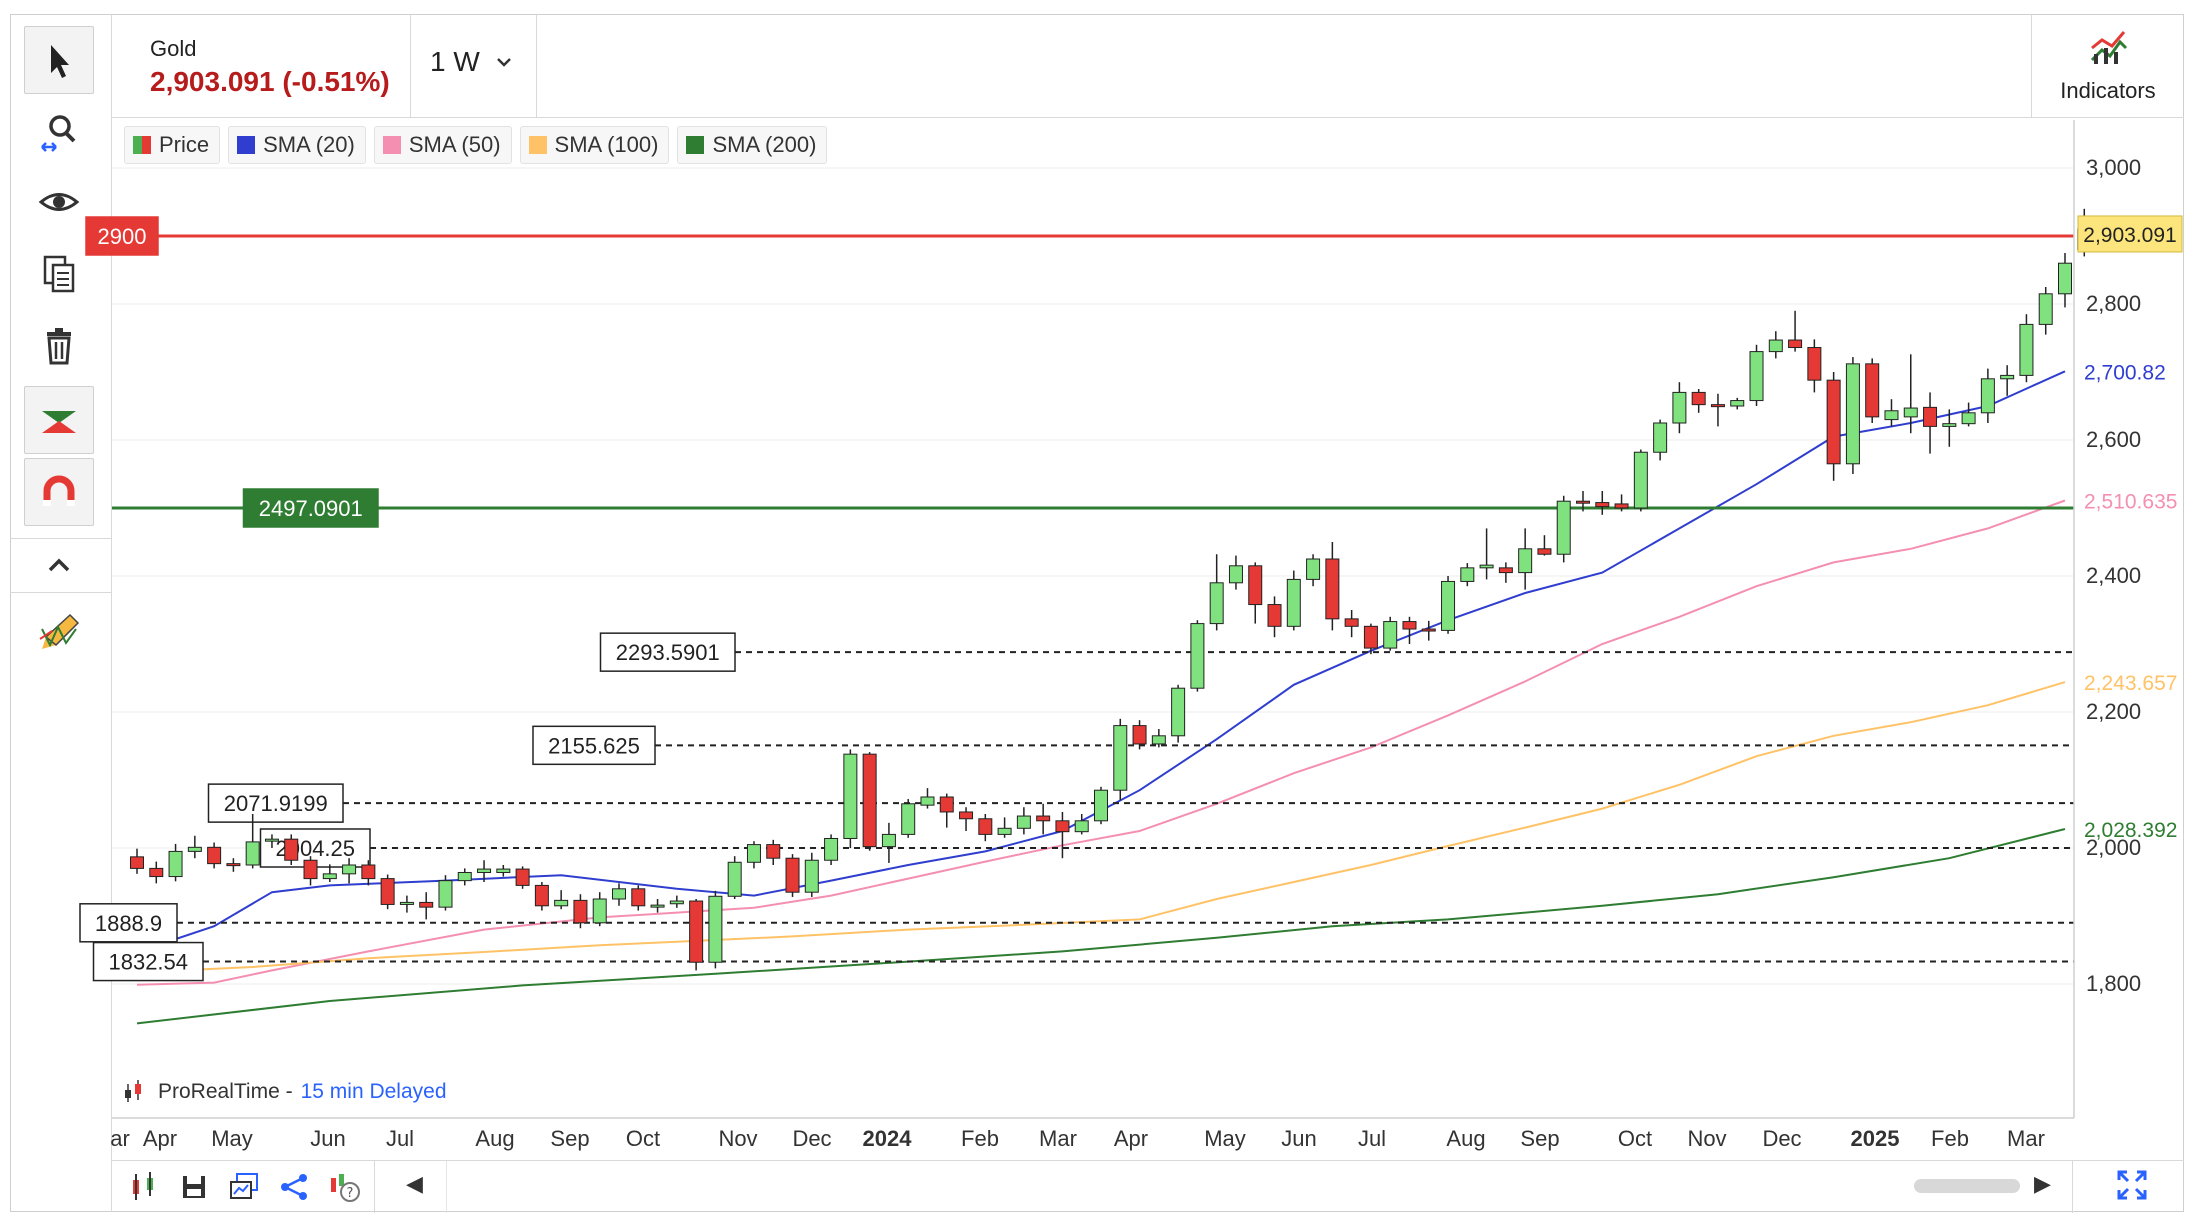 Image resolution: width=2196 pixels, height=1224 pixels. What do you see at coordinates (122, 236) in the screenshot?
I see `level-label: 2900` at bounding box center [122, 236].